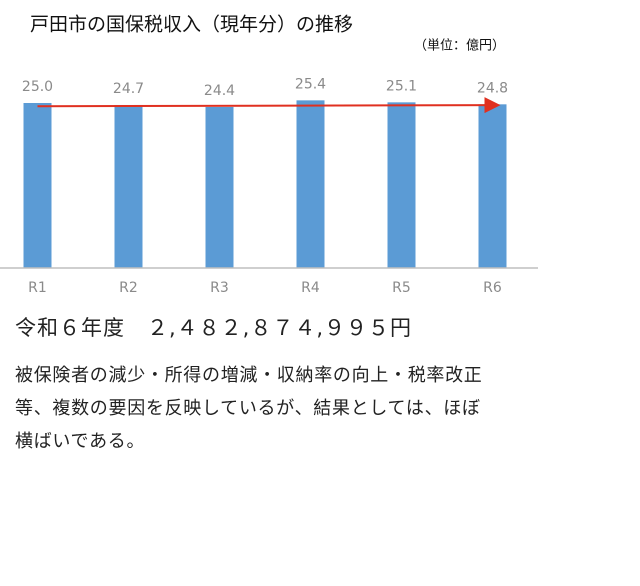  Describe the element at coordinates (37, 87) in the screenshot. I see `value-label: 25.0` at that location.